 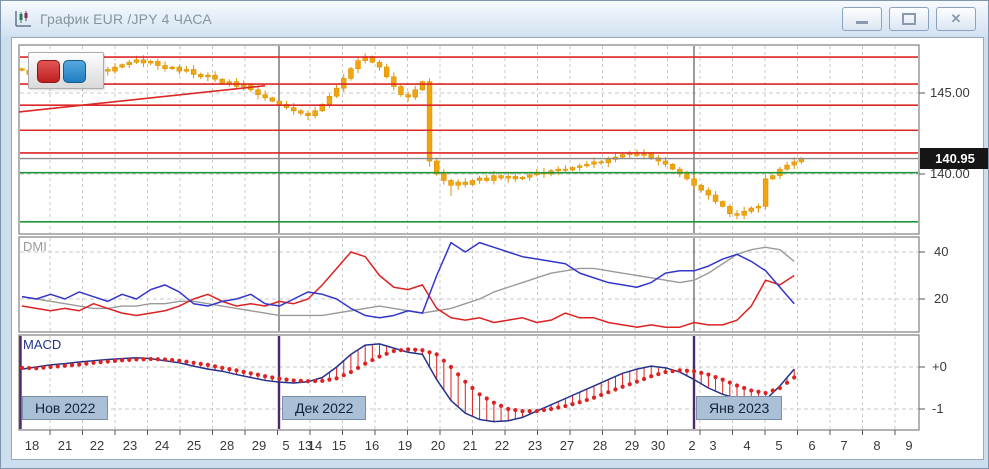 I want to click on dmi-panel-label: DMI, so click(x=35, y=246).